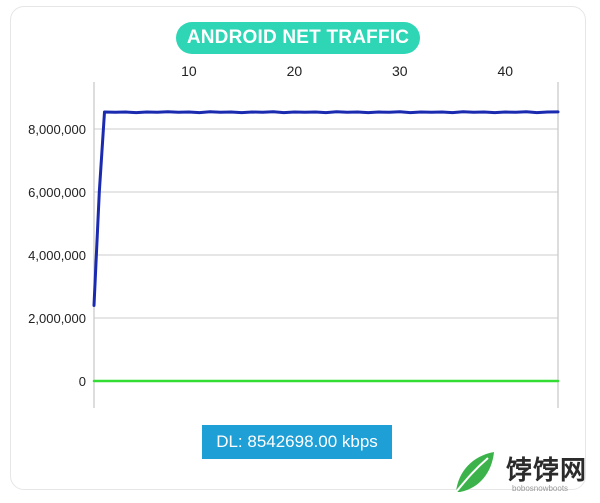 This screenshot has height=503, width=600. What do you see at coordinates (57, 255) in the screenshot?
I see `y-tick-label: 4,000,000` at bounding box center [57, 255].